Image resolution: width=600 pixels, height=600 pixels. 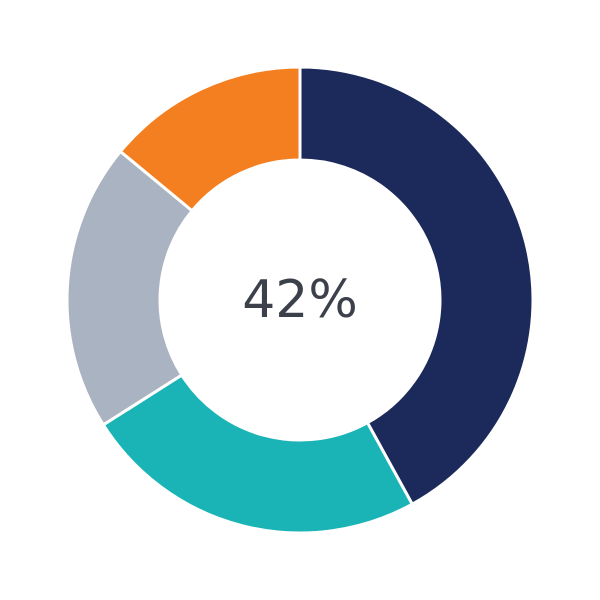 I want to click on center-label: 42%, so click(x=300, y=300).